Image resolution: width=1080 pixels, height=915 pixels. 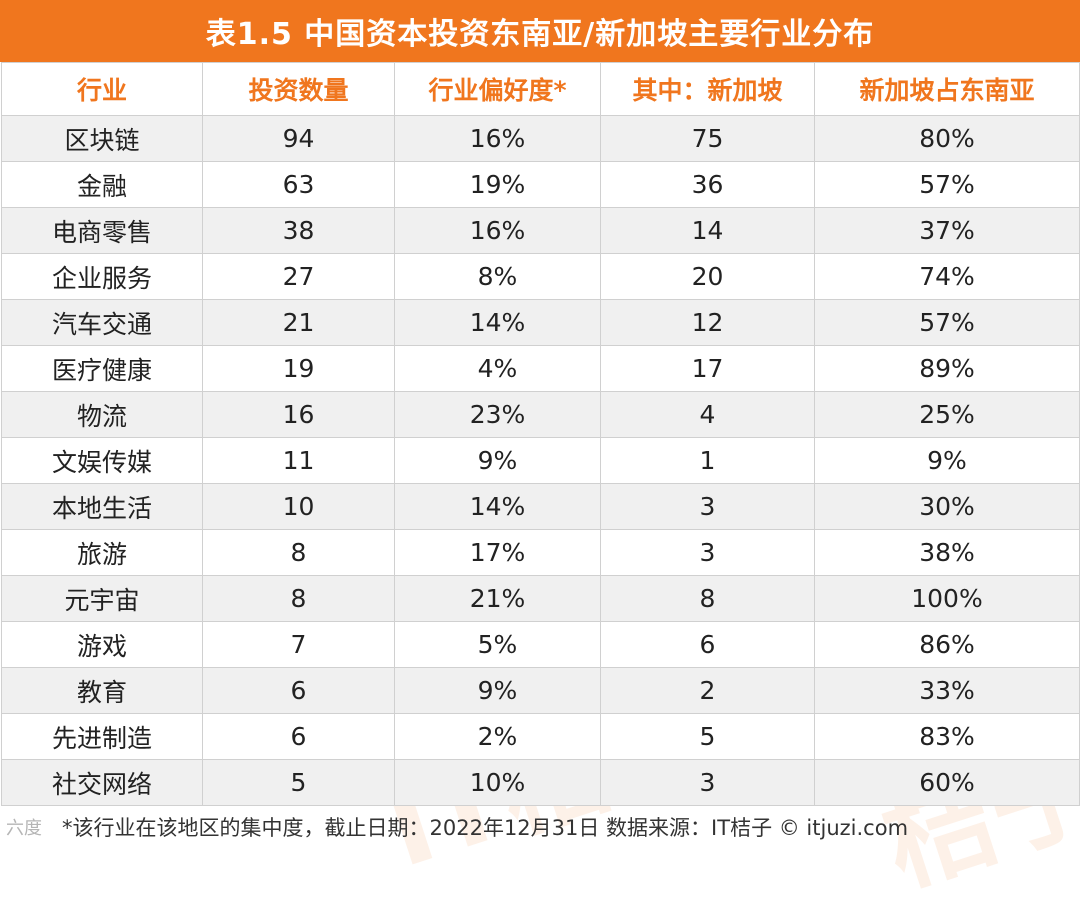 I want to click on table-row: 企业服务 27 8% 20 74%, so click(x=540, y=276).